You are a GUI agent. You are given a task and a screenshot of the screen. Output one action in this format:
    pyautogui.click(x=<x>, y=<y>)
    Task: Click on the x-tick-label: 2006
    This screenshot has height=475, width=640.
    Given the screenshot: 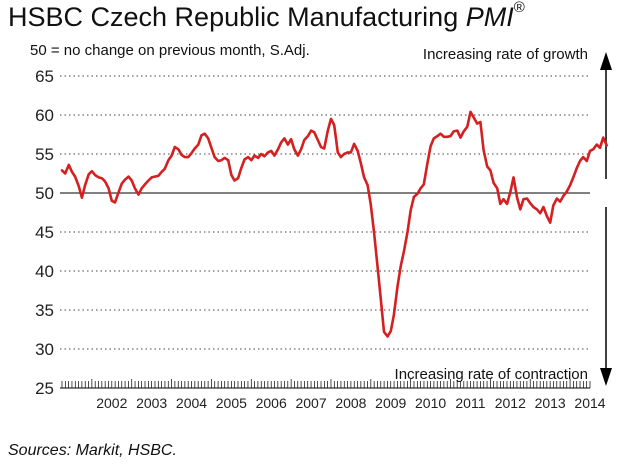 What is the action you would take?
    pyautogui.click(x=271, y=403)
    